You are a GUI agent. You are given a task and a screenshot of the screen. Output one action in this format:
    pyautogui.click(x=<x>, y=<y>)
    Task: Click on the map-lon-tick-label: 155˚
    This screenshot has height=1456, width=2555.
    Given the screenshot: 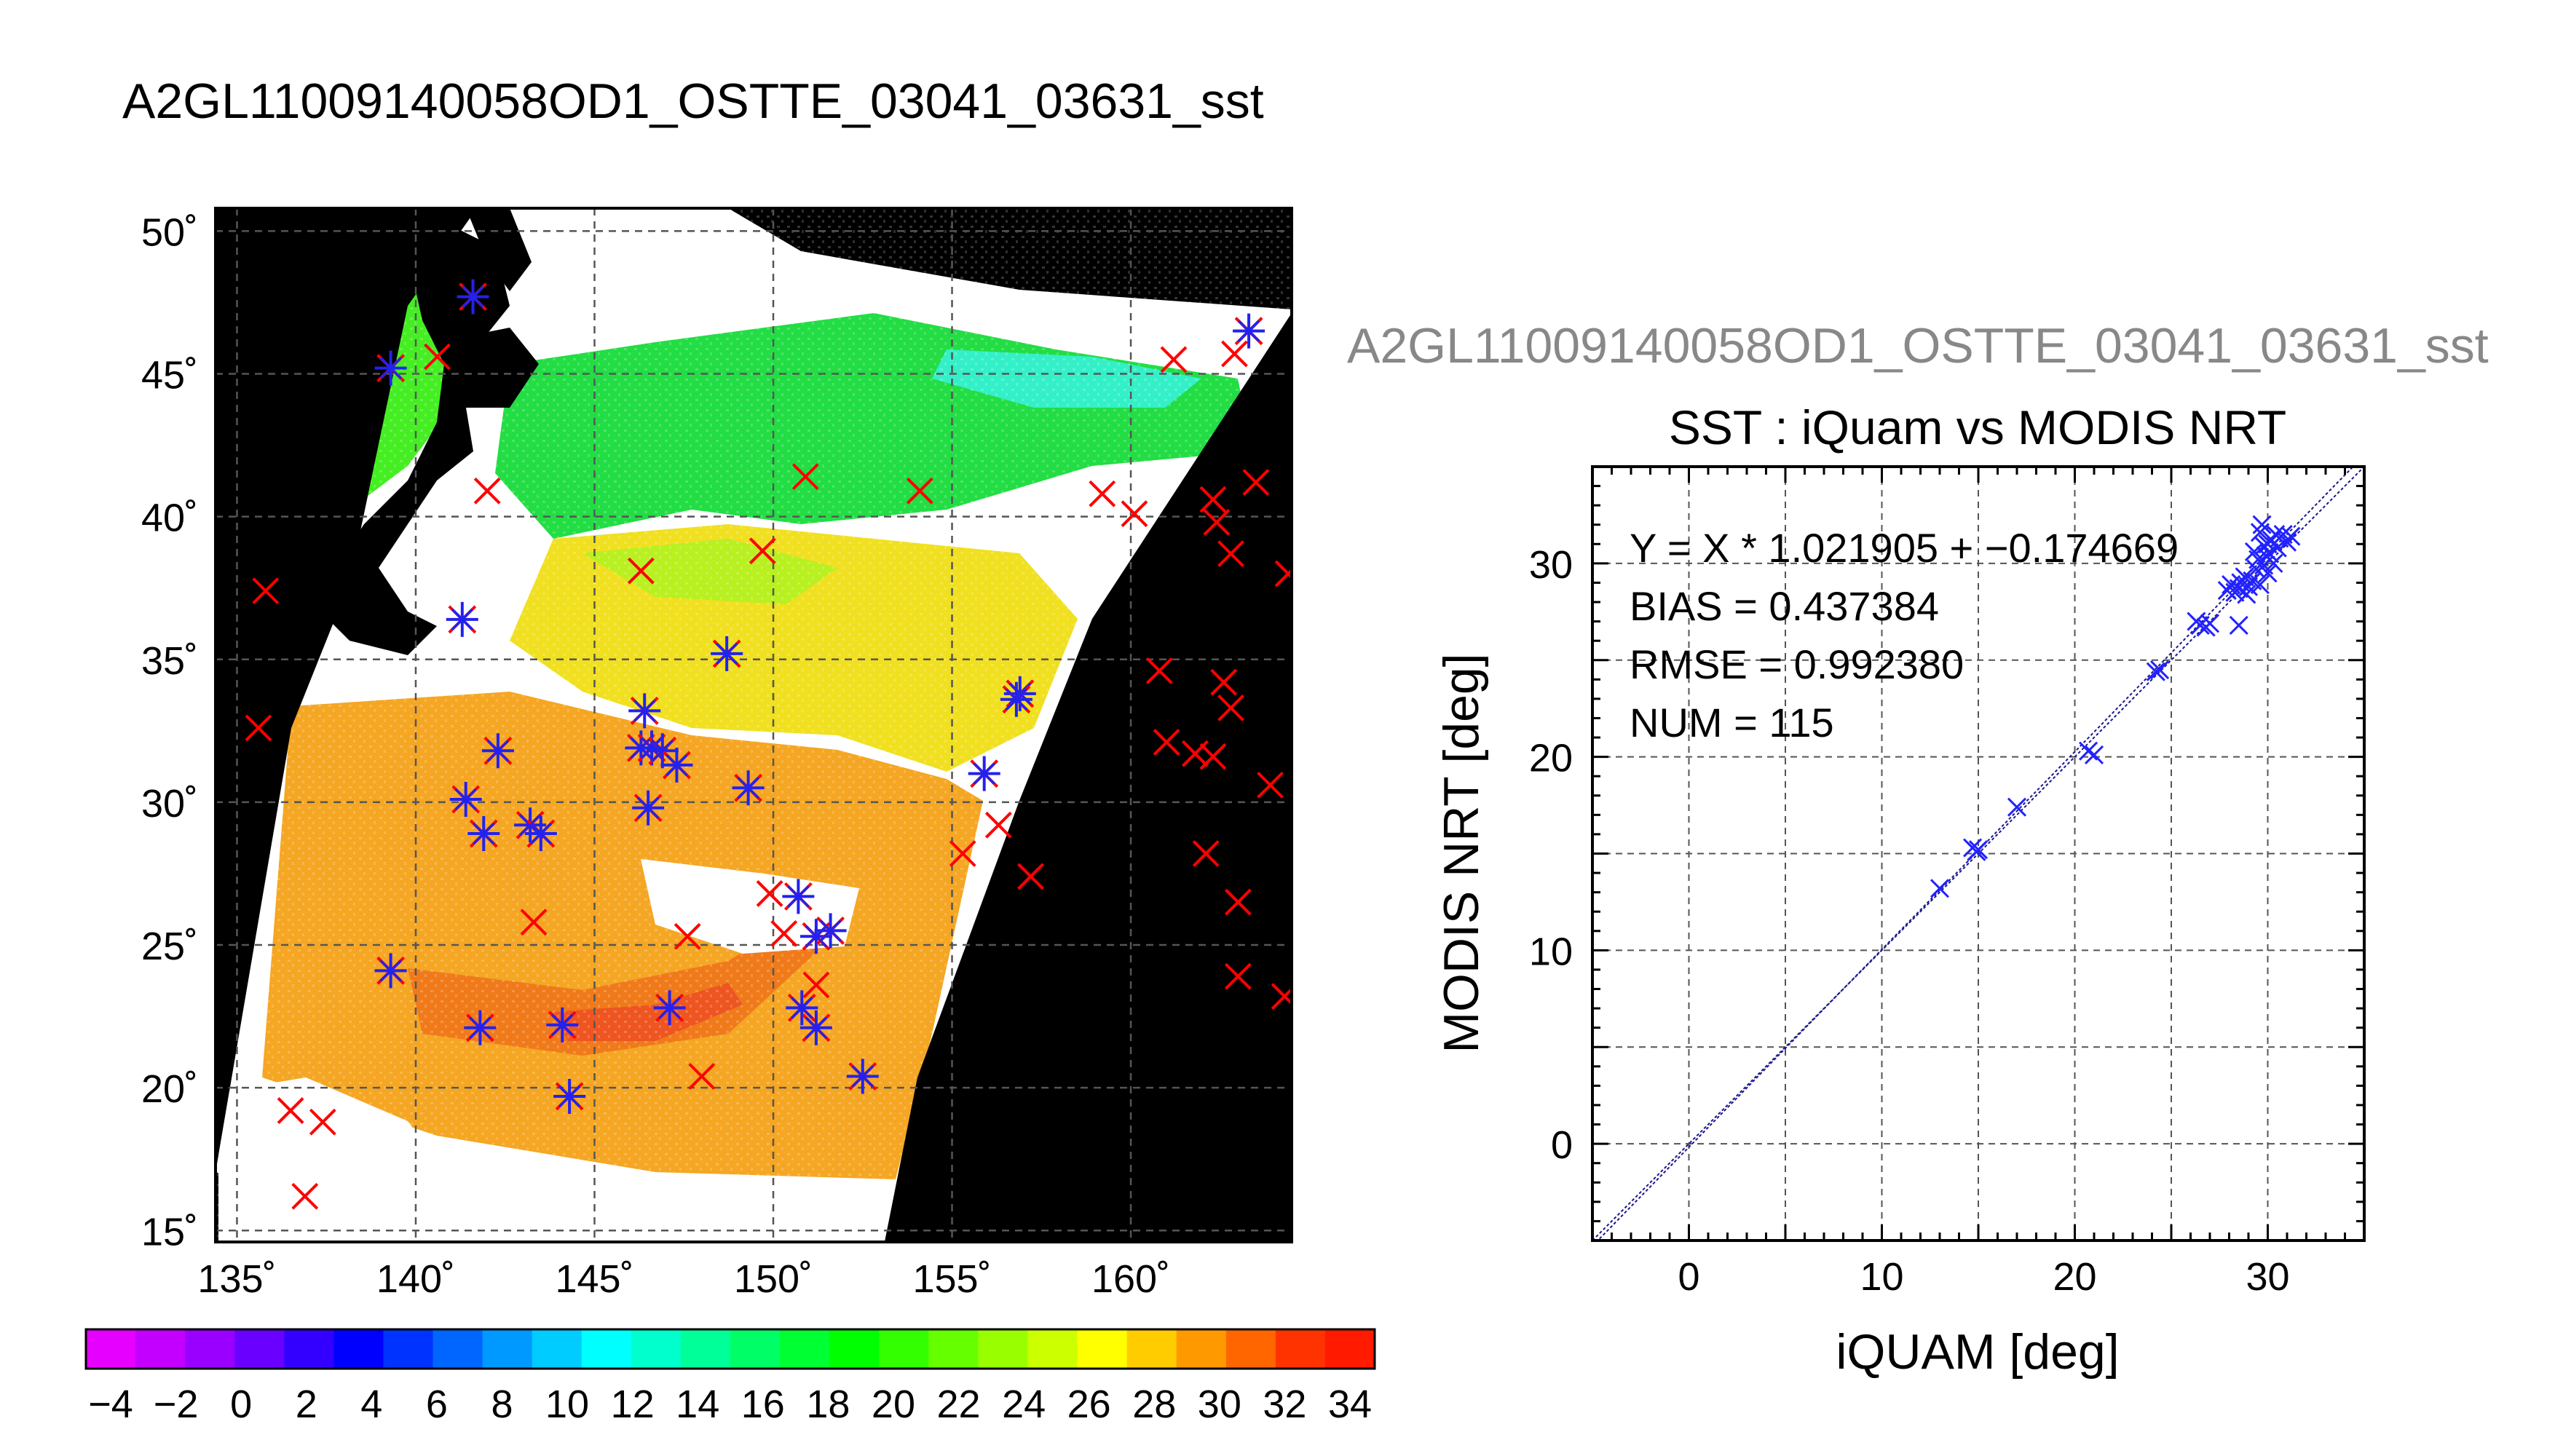 What is the action you would take?
    pyautogui.click(x=951, y=1279)
    